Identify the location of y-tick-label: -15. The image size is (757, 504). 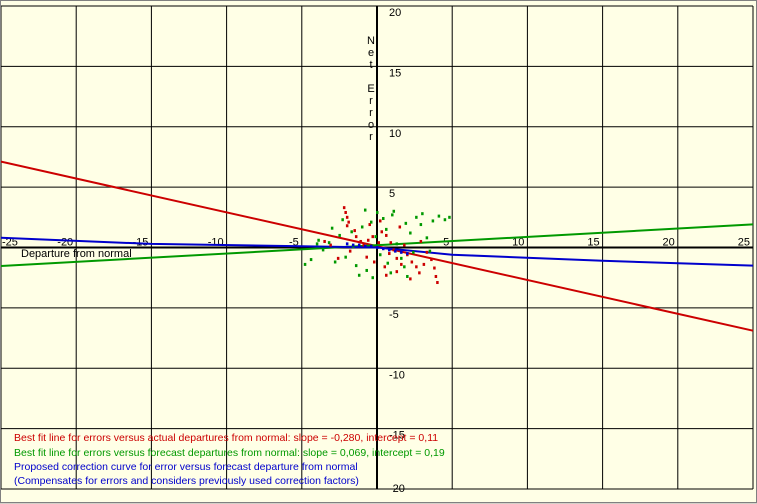
(397, 436).